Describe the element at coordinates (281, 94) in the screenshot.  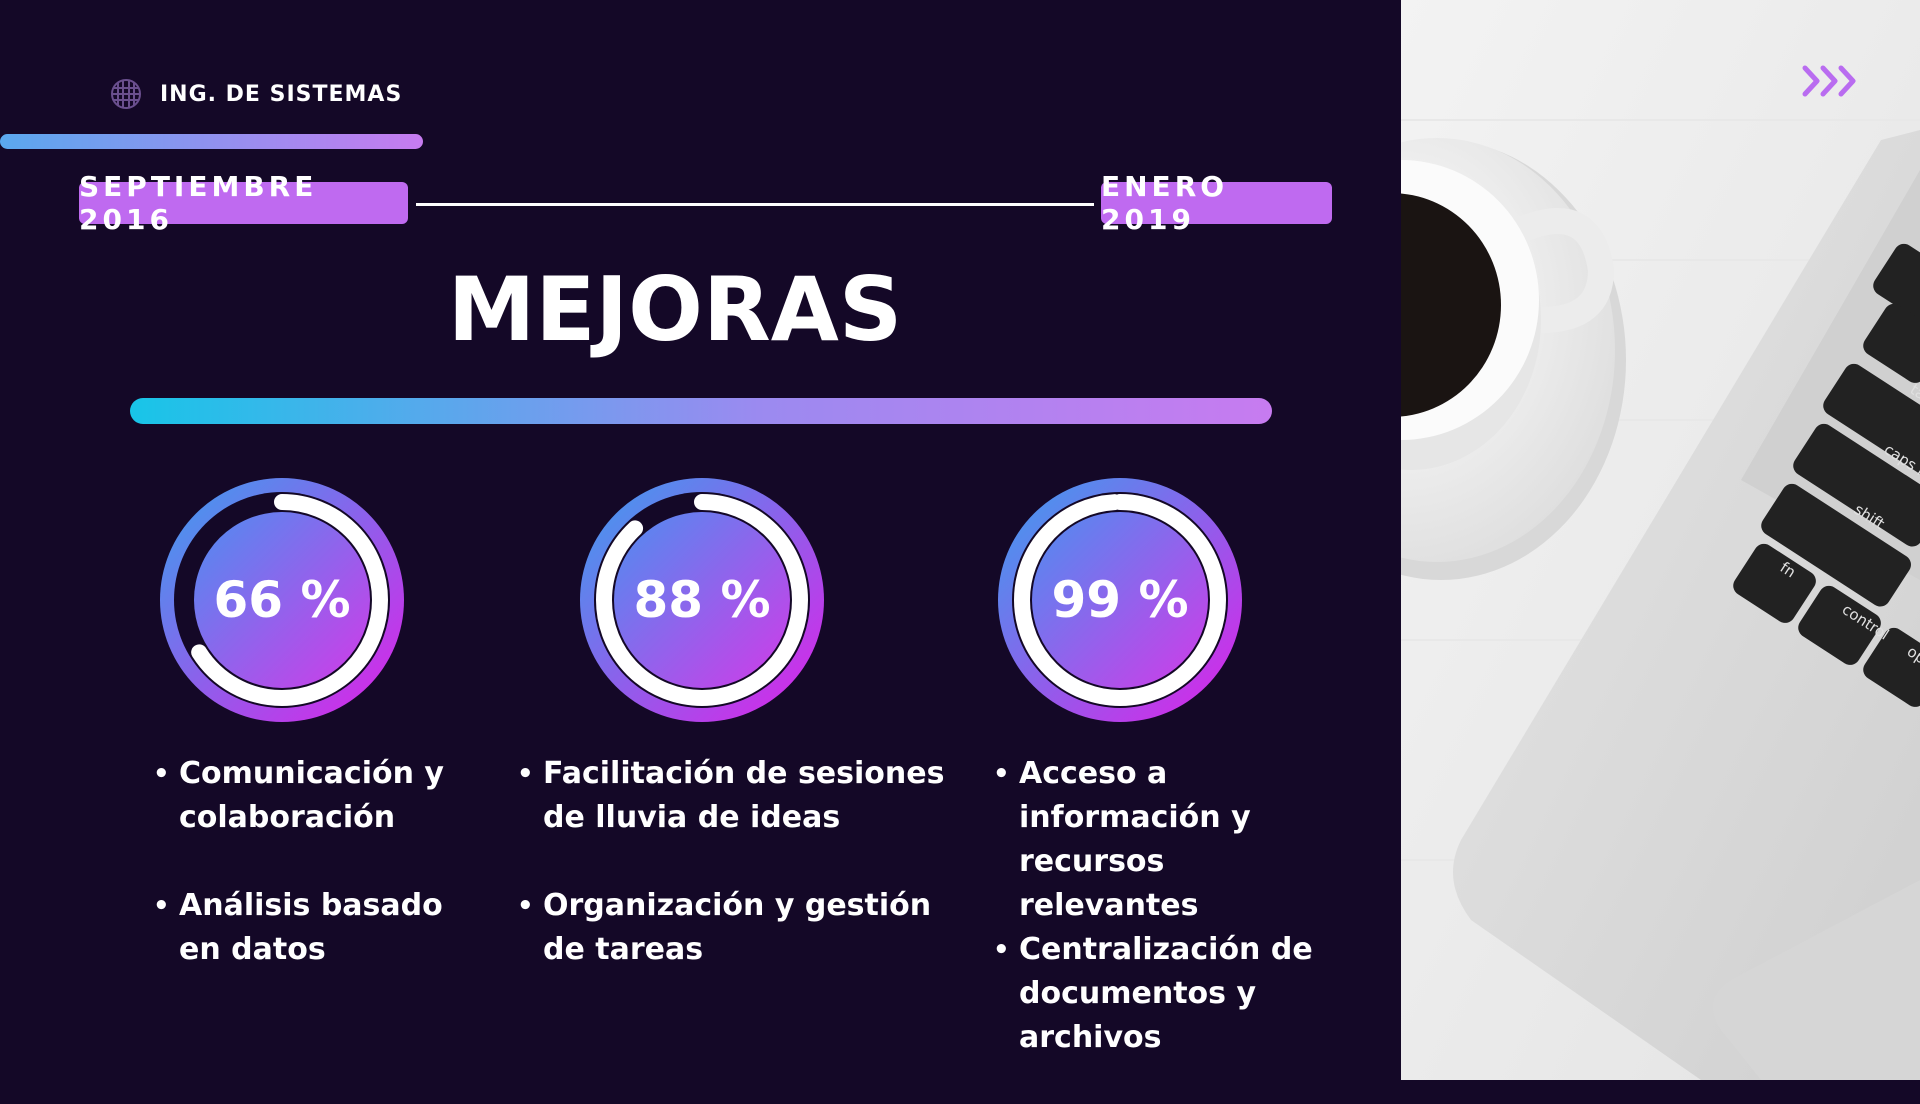
I see `brand-name: ING. DE SISTEMAS` at that location.